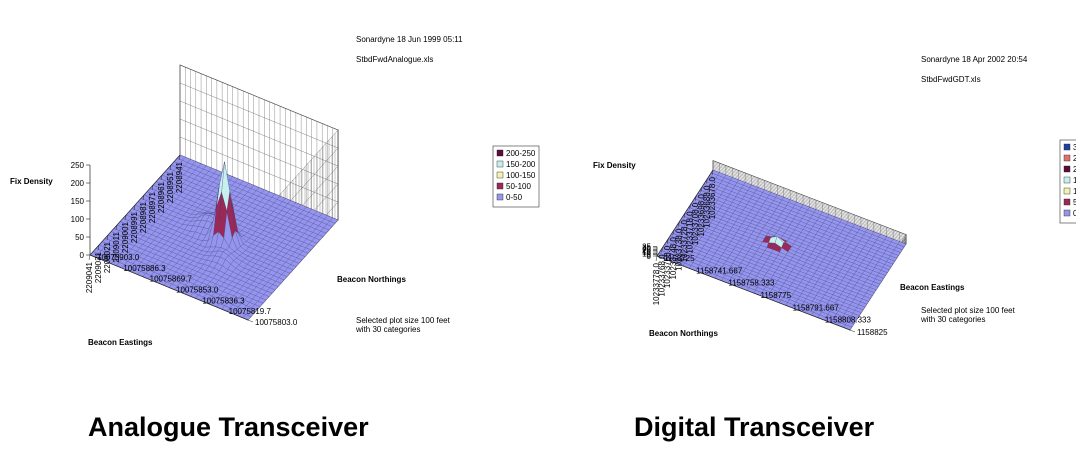 The width and height of the screenshot is (1076, 466). Describe the element at coordinates (409, 39) in the screenshot. I see `chart-header-line: Sonardyne 18 Jun 1999 05:11` at that location.